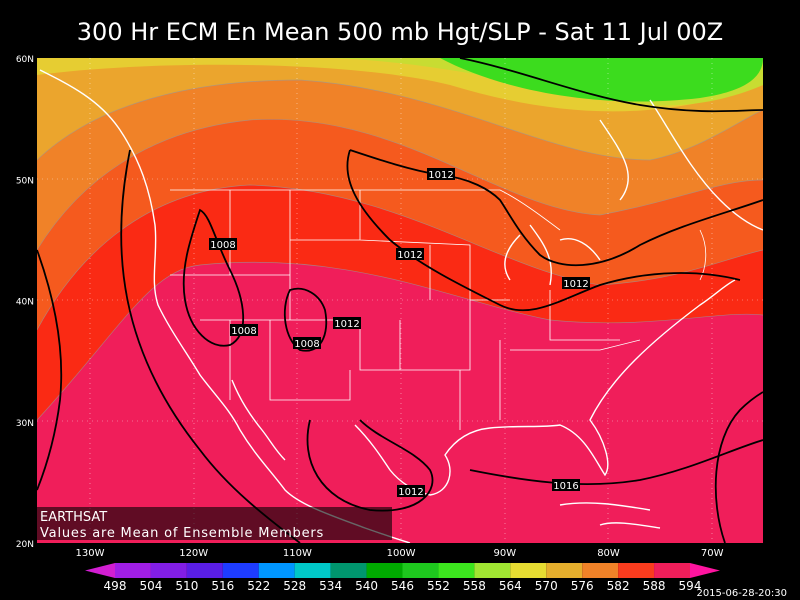 The image size is (800, 600). What do you see at coordinates (297, 553) in the screenshot?
I see `longitude-label: 110W` at bounding box center [297, 553].